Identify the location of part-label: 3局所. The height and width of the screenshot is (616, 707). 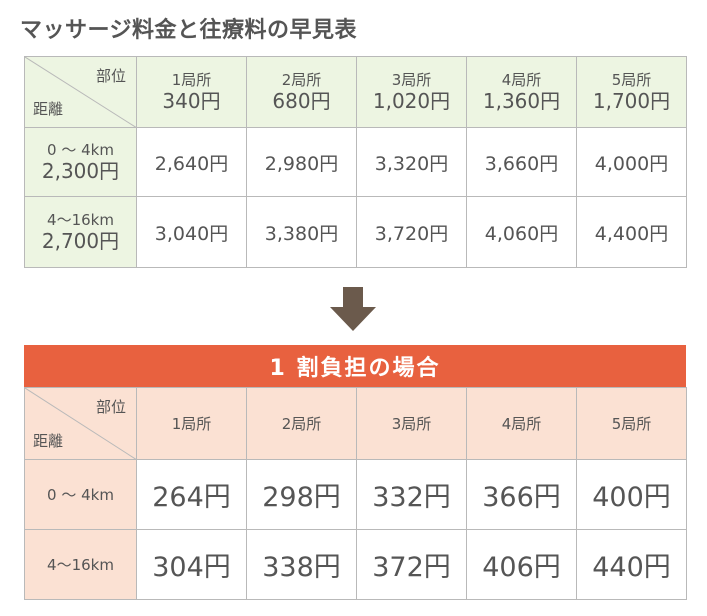
(411, 80).